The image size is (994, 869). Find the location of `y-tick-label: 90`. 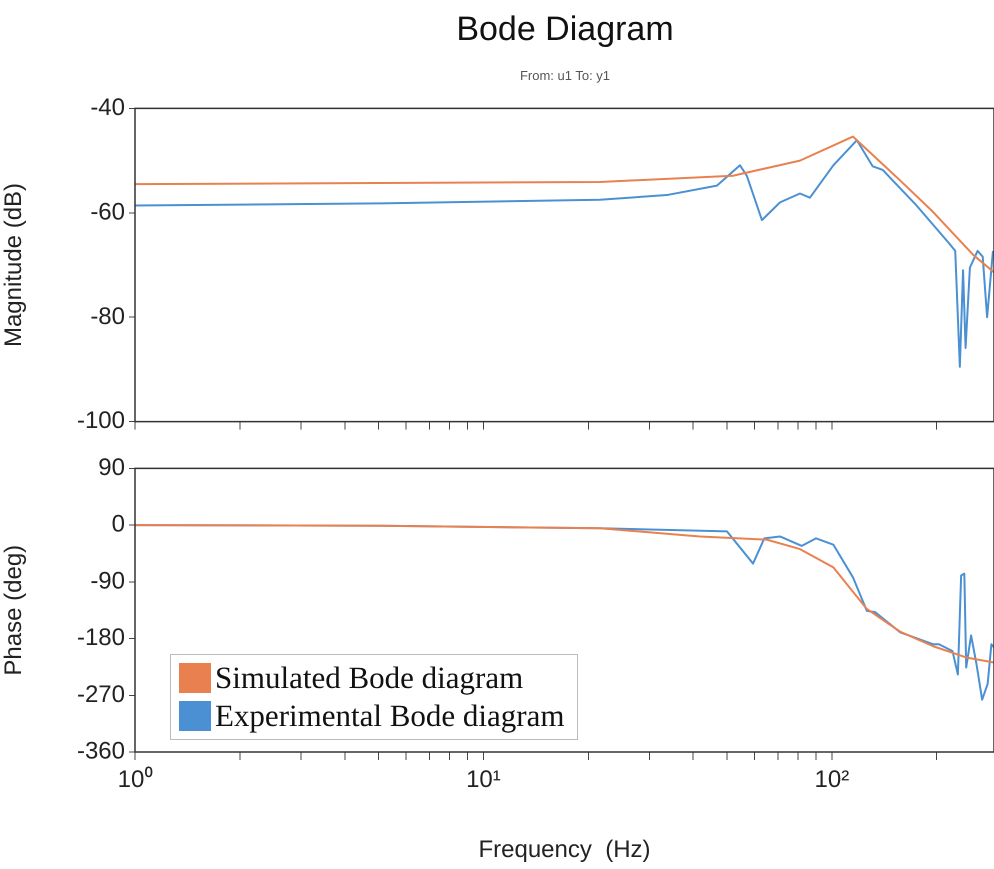

y-tick-label: 90 is located at coordinates (111, 468).